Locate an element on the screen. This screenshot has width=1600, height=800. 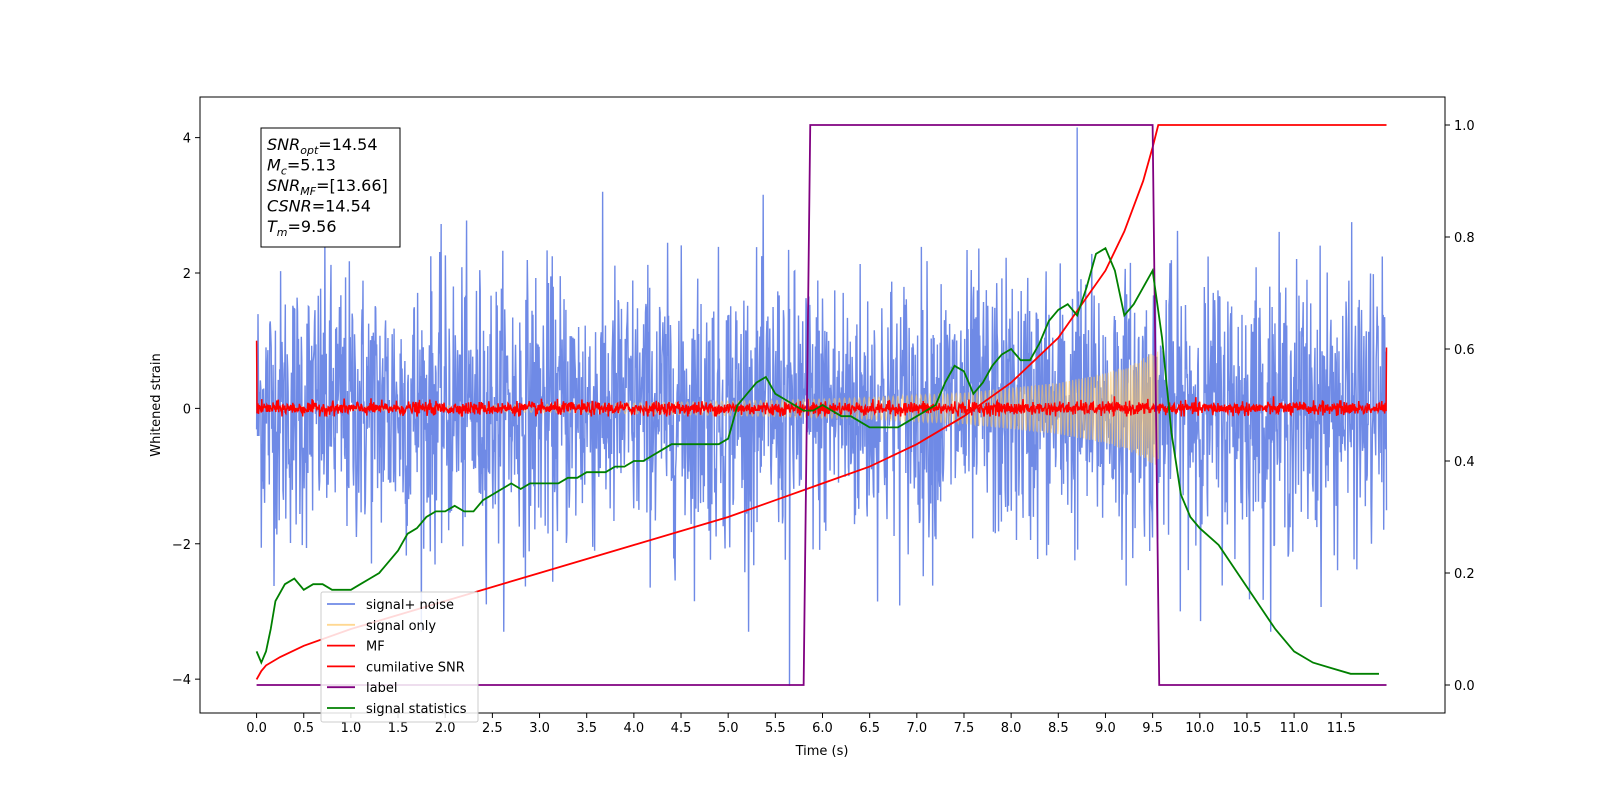
y2-tick-label: 0.4 is located at coordinates (1464, 462).